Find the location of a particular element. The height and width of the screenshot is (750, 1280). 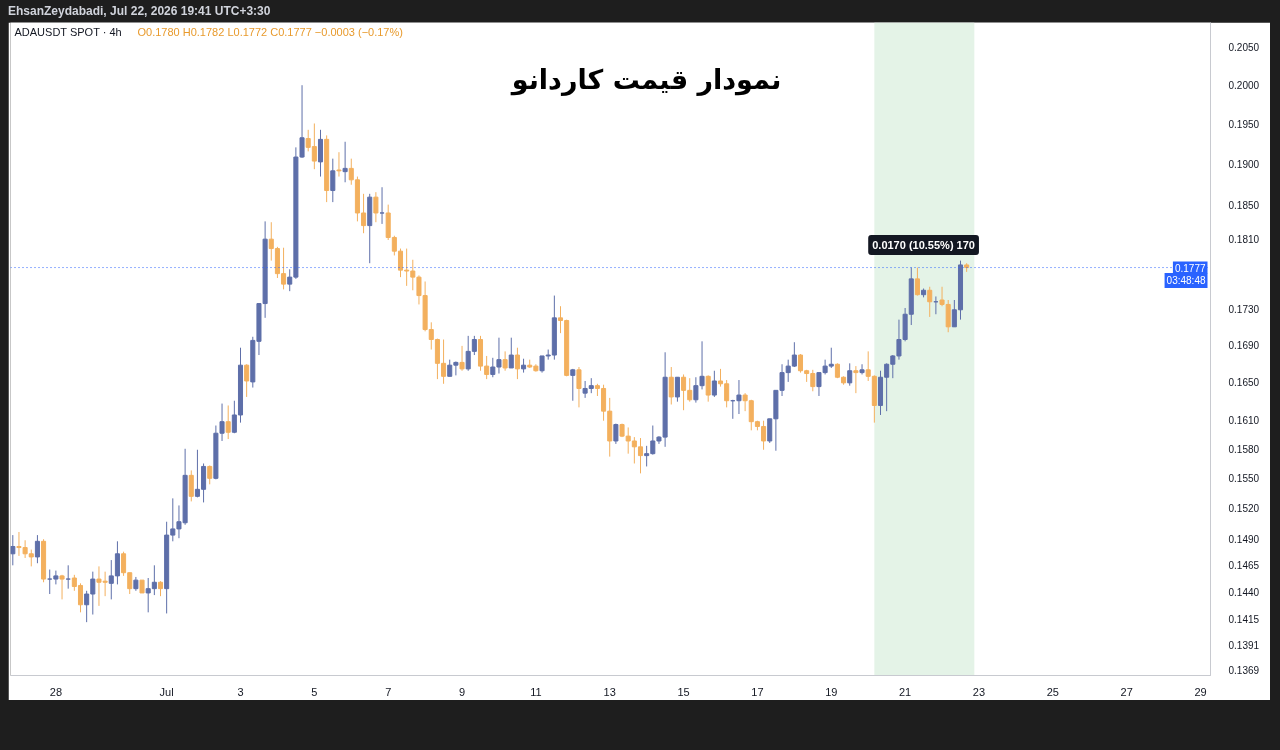

y-tick-label: 0.1580 is located at coordinates (1244, 449).